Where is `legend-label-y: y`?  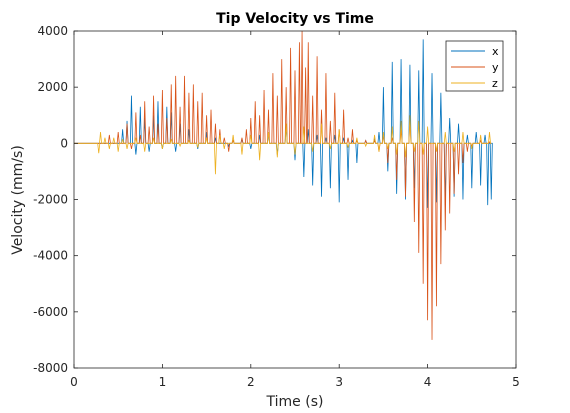
legend-label-y: y is located at coordinates (495, 67).